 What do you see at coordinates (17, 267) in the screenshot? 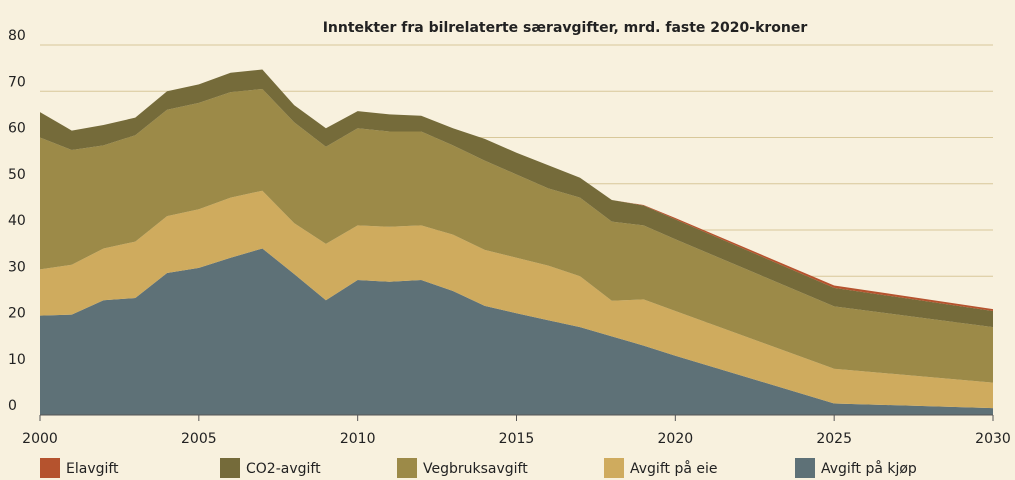
I see `y-tick-label: 30` at bounding box center [17, 267].